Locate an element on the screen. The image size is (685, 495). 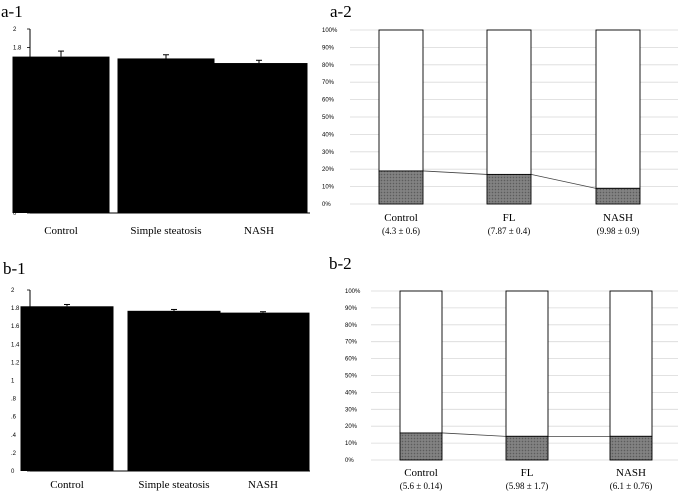
y-tick-label: .4 is located at coordinates (14, 436).